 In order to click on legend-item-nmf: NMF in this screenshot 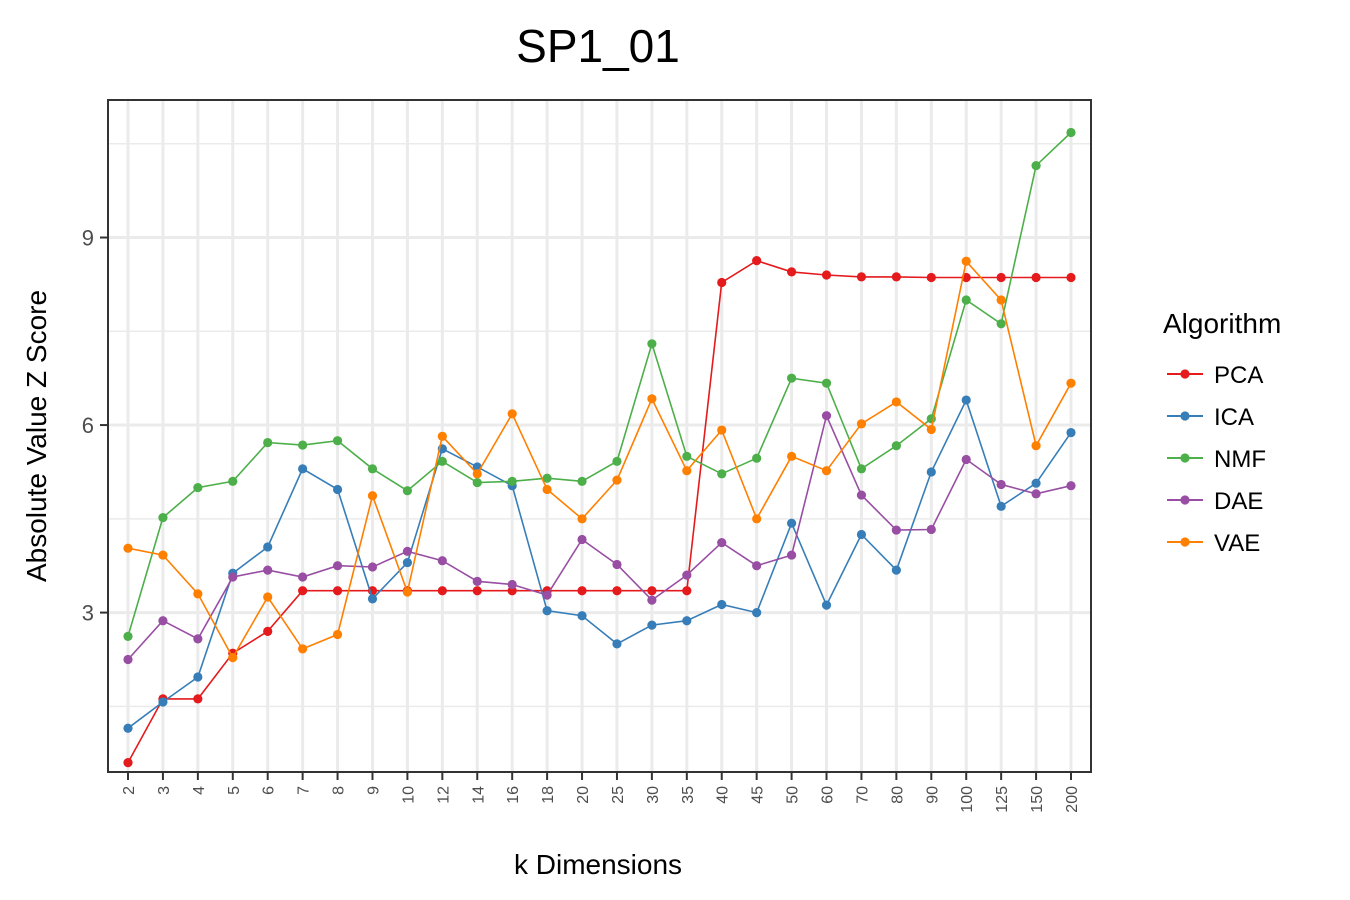, I will do `click(1216, 459)`.